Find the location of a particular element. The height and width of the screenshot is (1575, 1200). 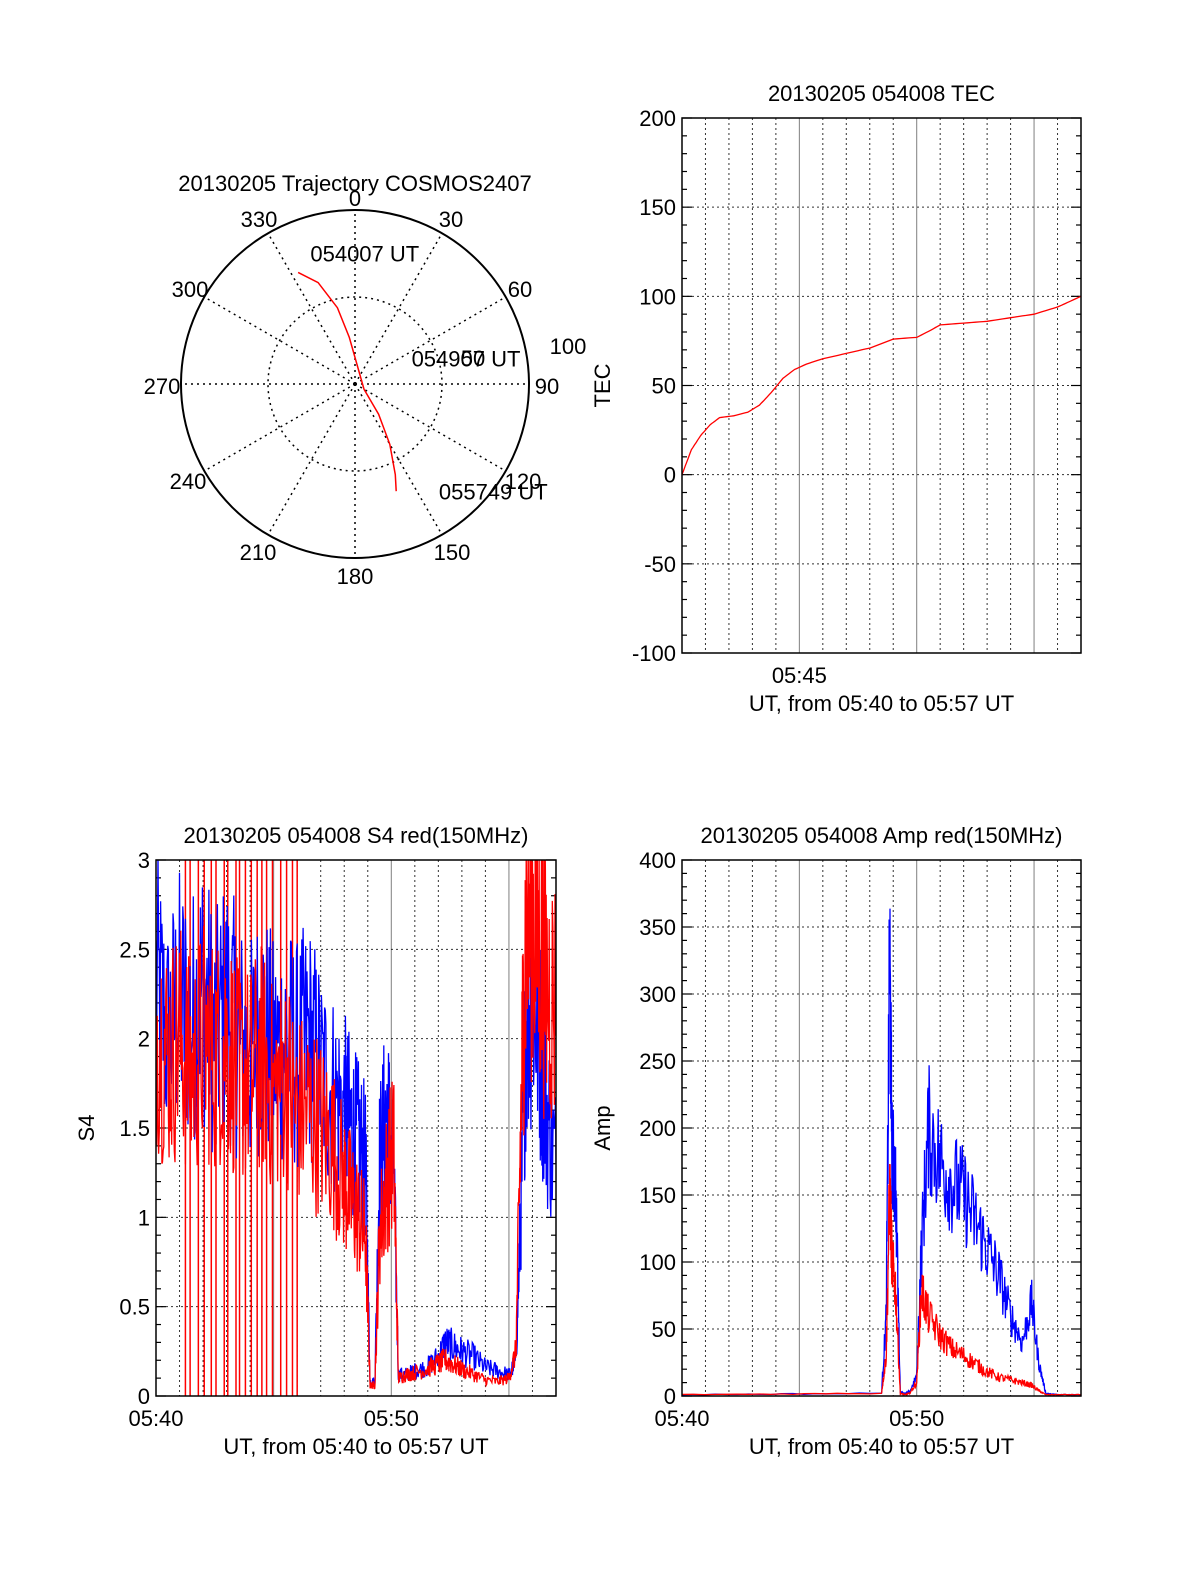

y-tick-label: 350 is located at coordinates (657, 927).